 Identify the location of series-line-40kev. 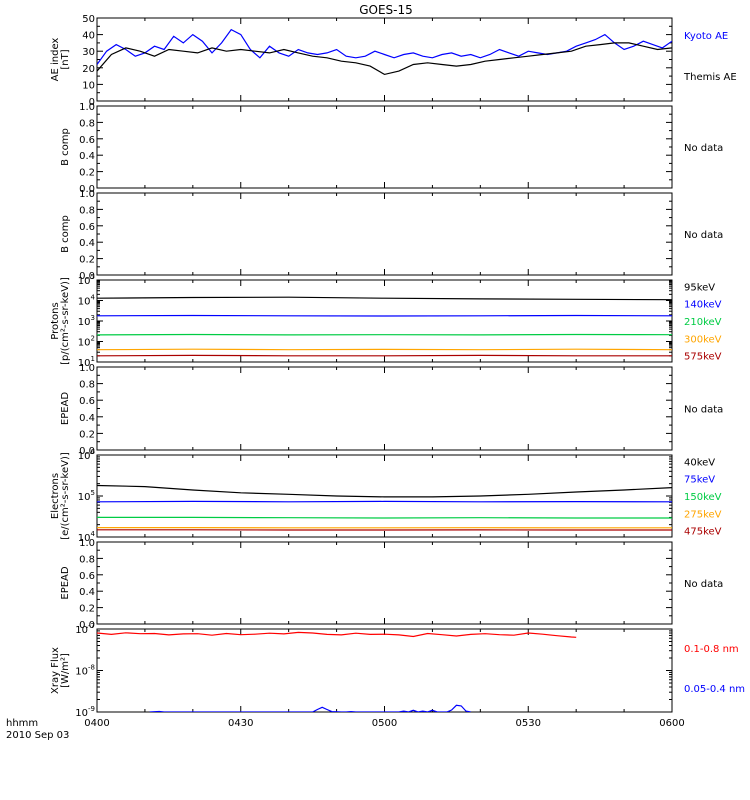
(384, 491).